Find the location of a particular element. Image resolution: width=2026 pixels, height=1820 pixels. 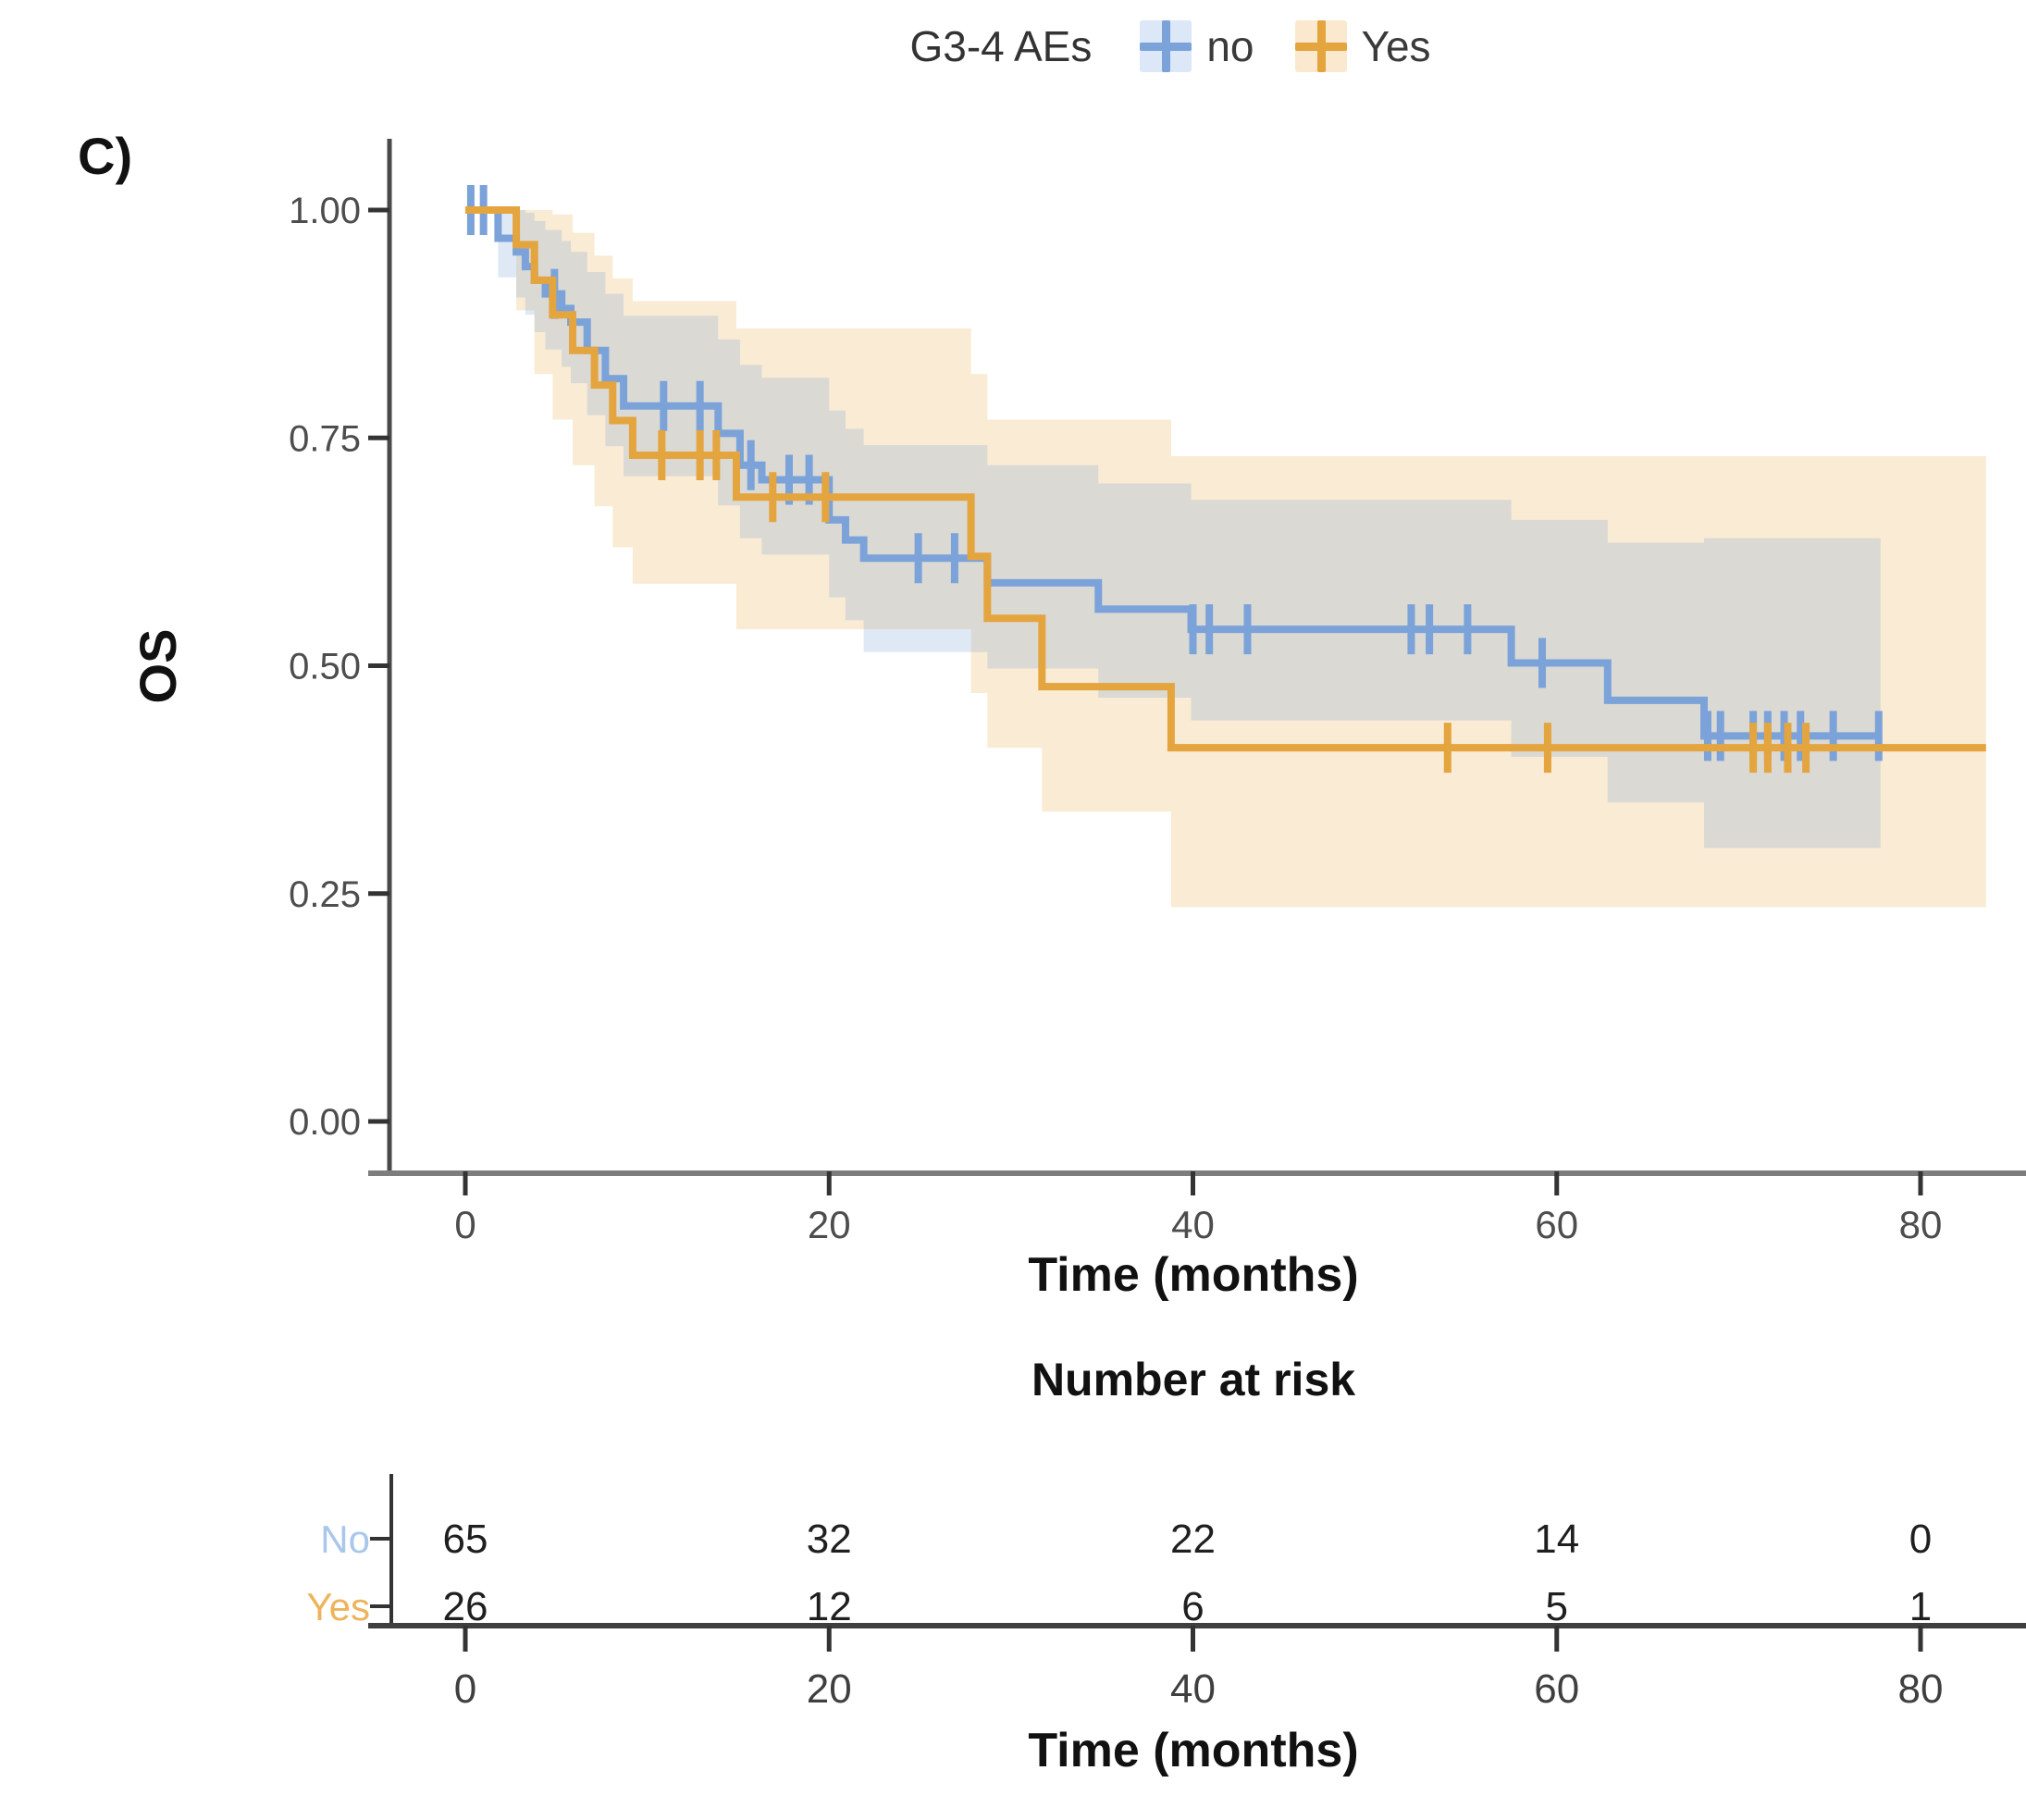

svg-text: 0.25 is located at coordinates (325, 894).